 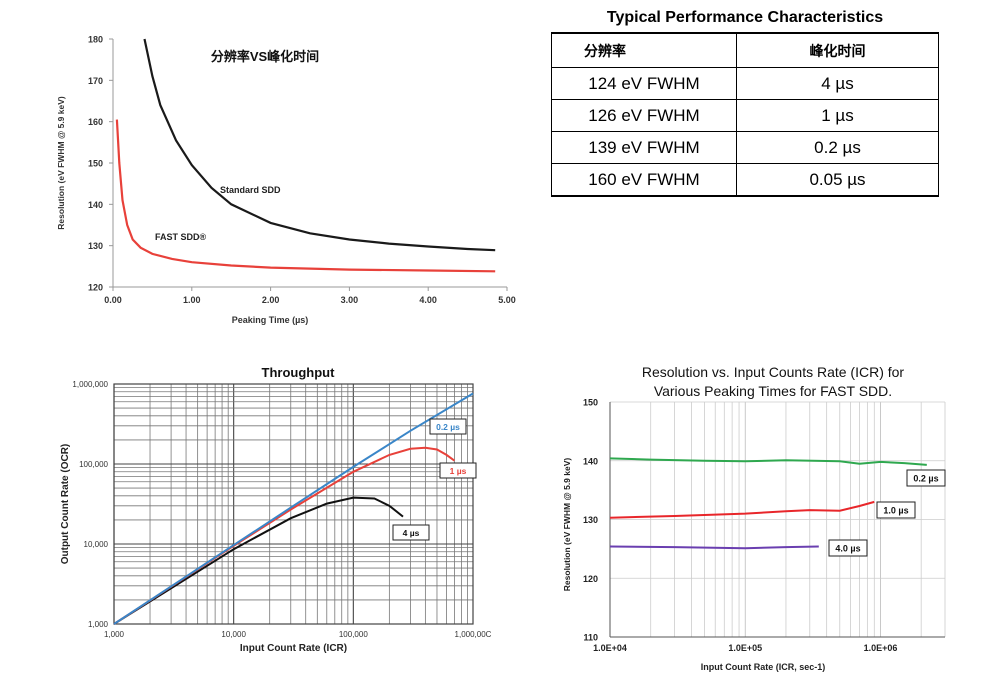 What do you see at coordinates (763, 667) in the screenshot?
I see `x-axis-label: Input Count Rate (ICR, sec-1)` at bounding box center [763, 667].